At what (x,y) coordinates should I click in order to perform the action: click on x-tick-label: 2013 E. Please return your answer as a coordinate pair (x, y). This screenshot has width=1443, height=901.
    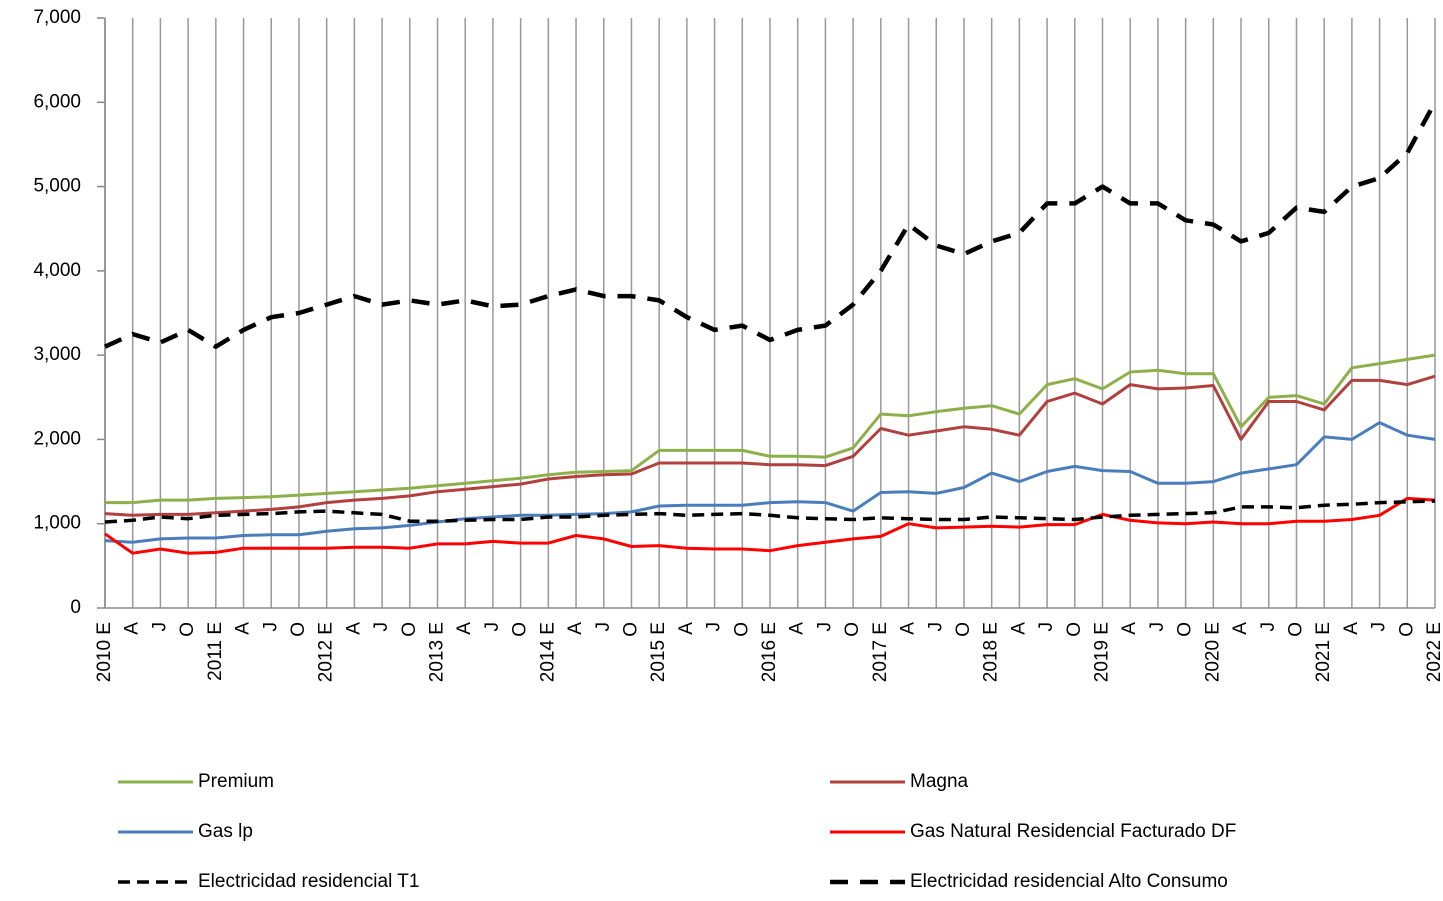
    Looking at the image, I should click on (437, 652).